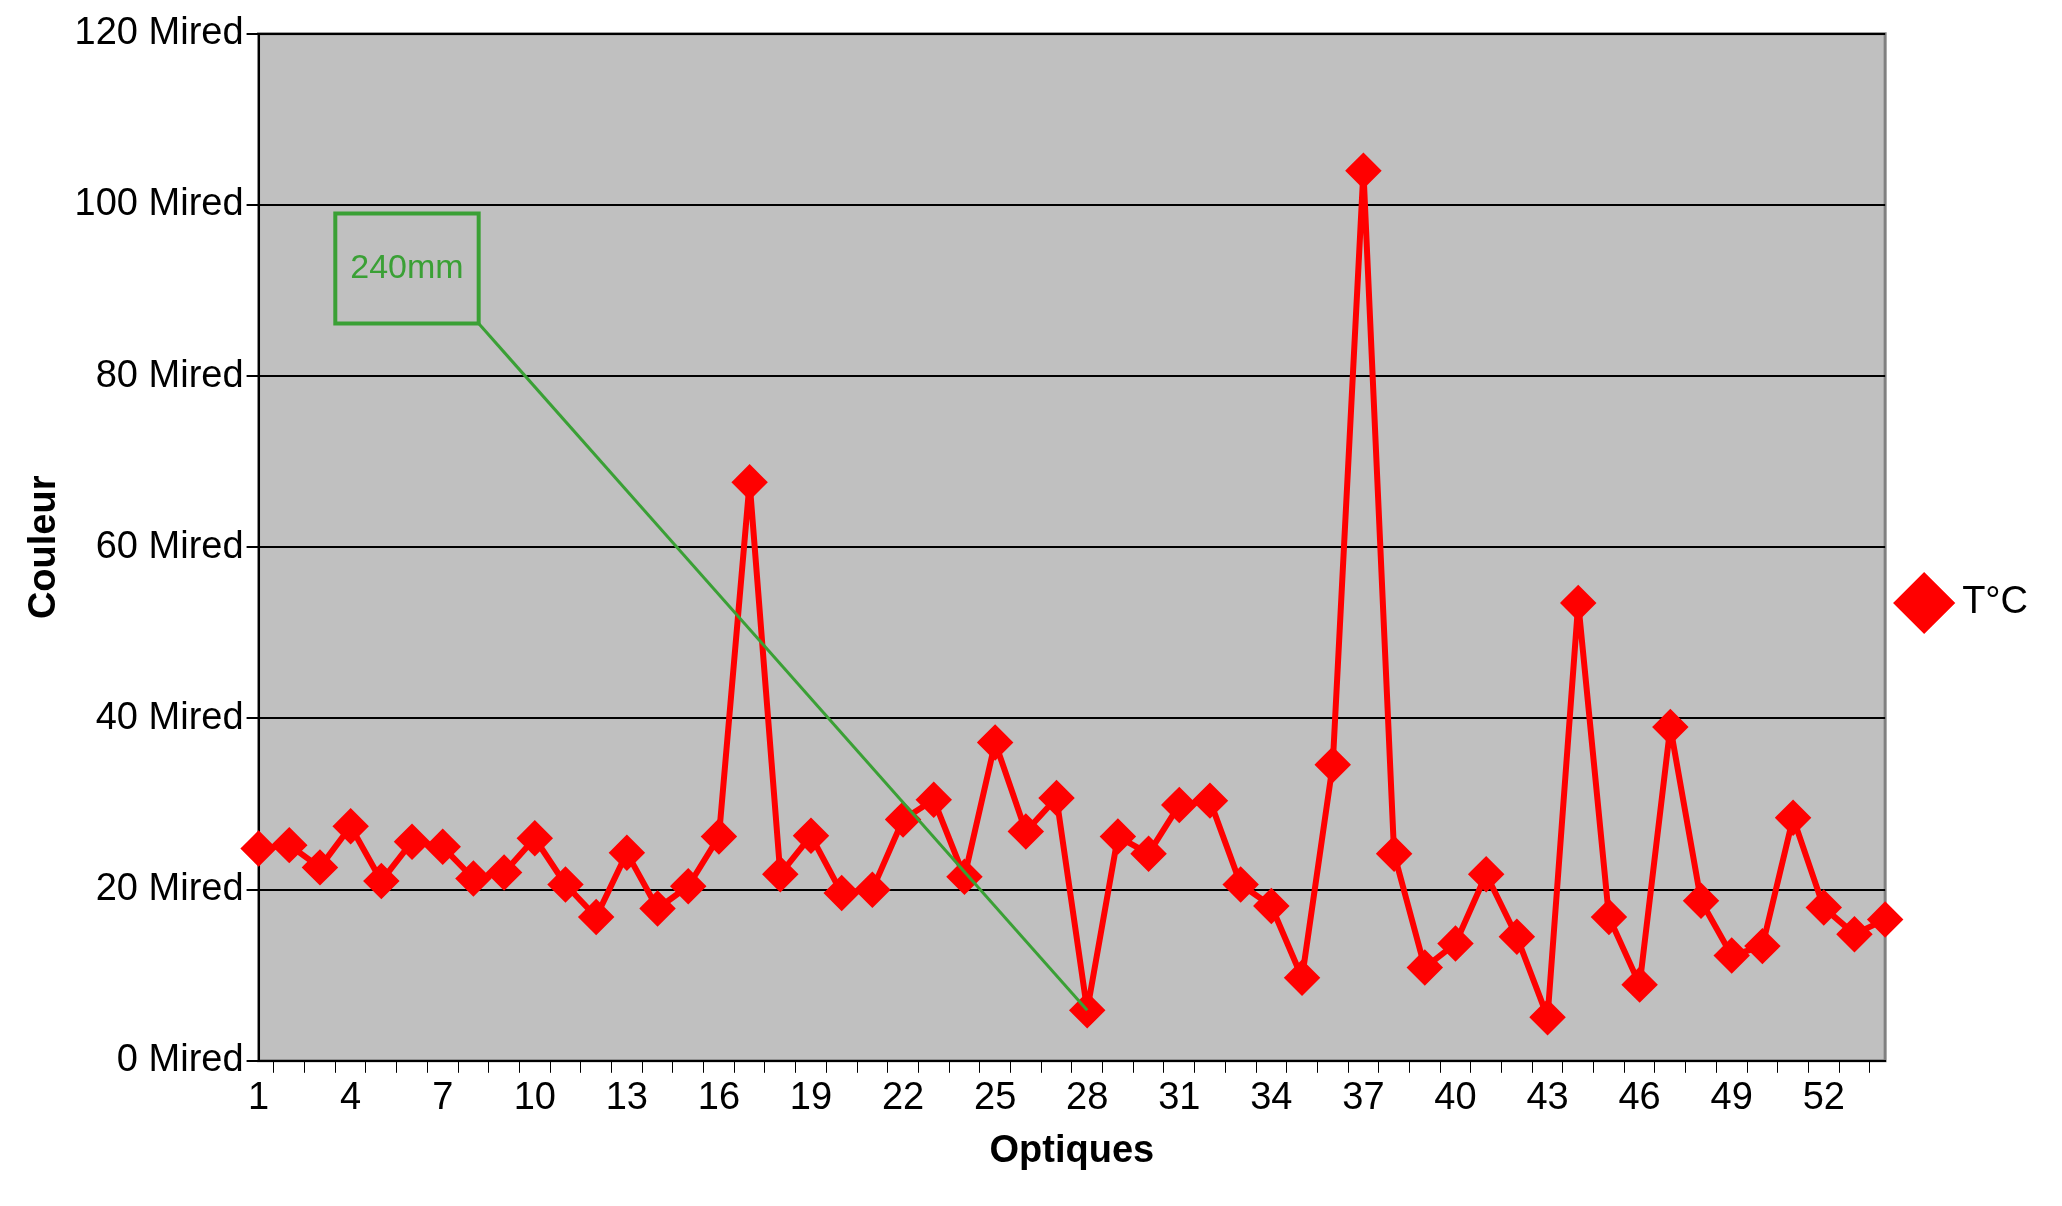 This screenshot has width=2062, height=1206. Describe the element at coordinates (351, 1096) in the screenshot. I see `x-tick-label: 4` at that location.